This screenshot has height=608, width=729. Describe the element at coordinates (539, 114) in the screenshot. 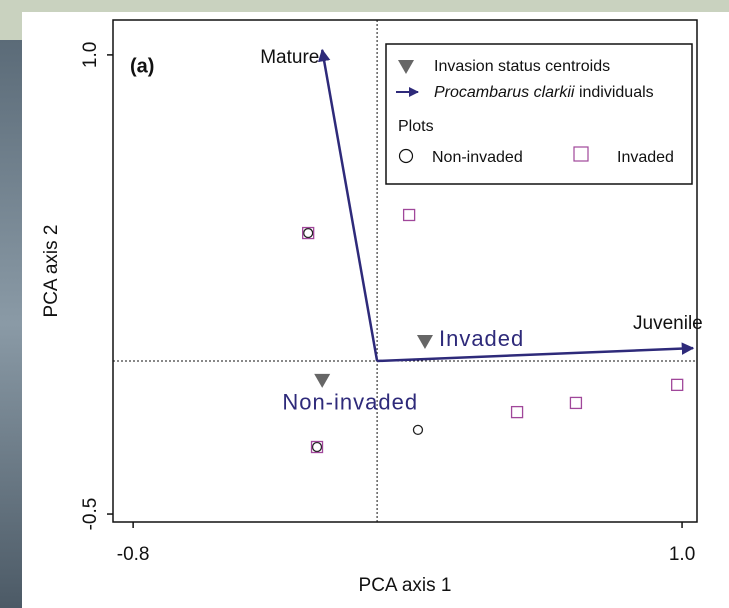

I see `legend` at that location.